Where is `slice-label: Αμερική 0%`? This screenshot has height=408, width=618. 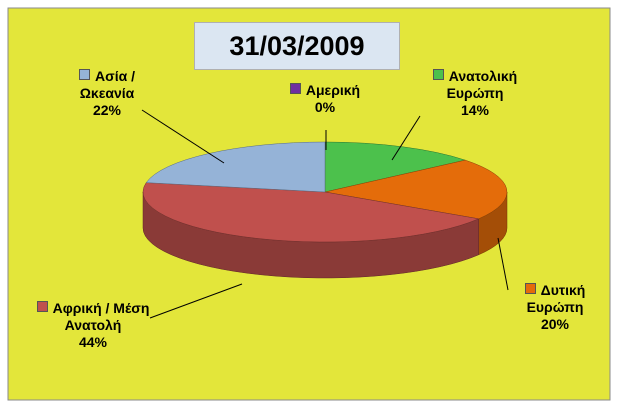
slice-label: Αμερική 0% is located at coordinates (325, 99).